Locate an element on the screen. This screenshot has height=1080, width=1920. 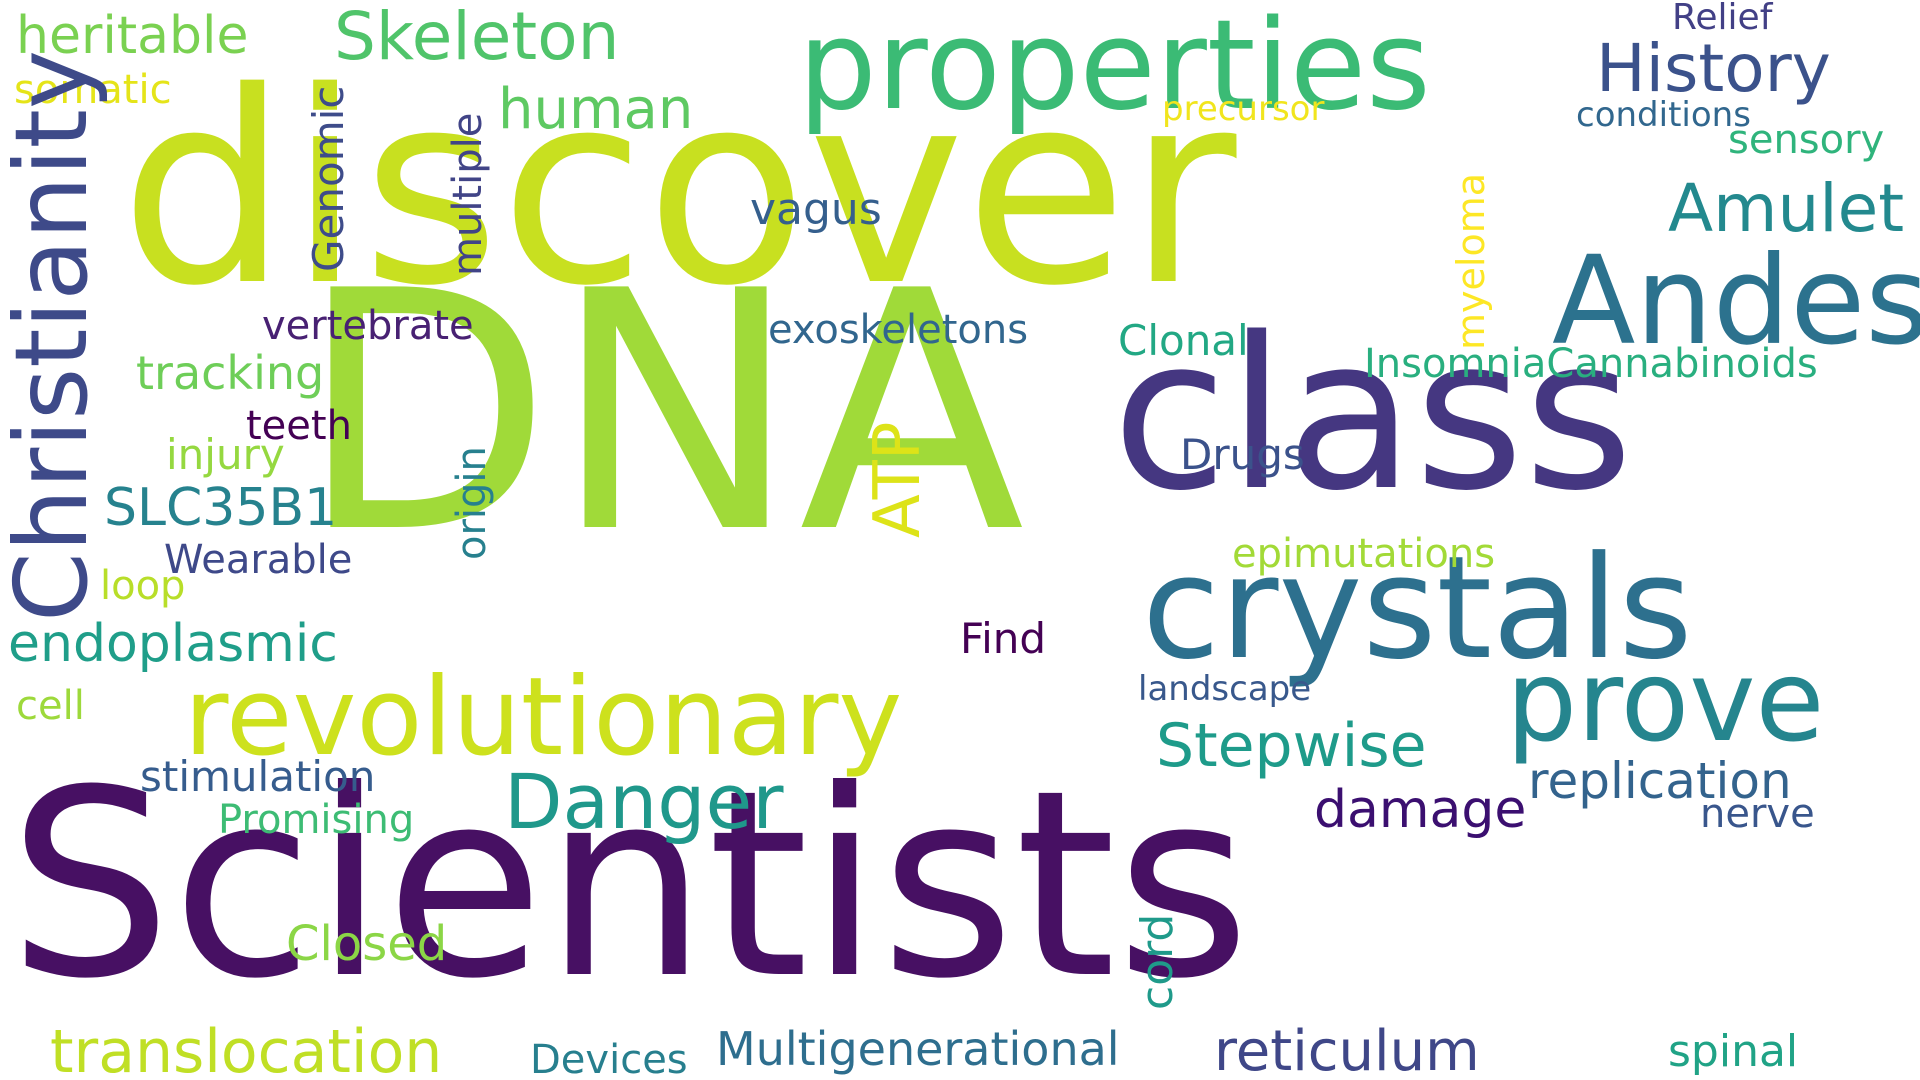
word-properties: properties is located at coordinates (1114, 69).